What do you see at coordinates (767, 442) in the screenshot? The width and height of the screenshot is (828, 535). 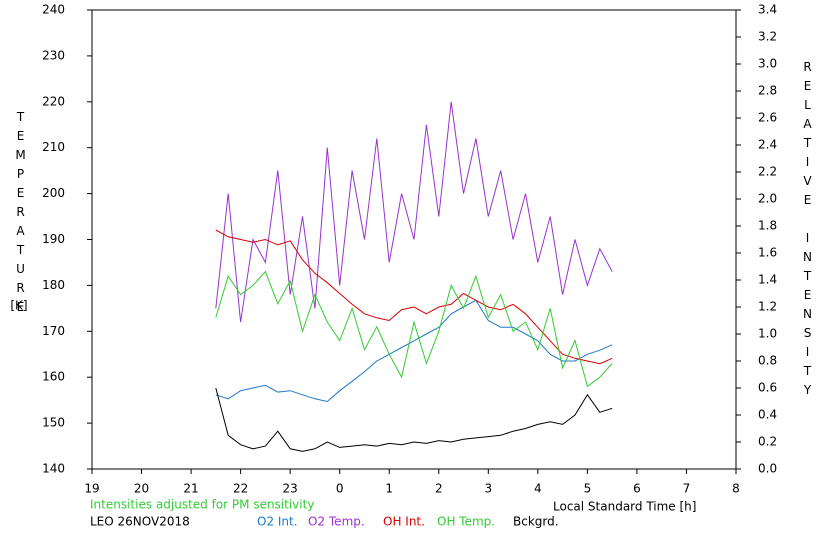 I see `y2-tick-label: 0.2` at bounding box center [767, 442].